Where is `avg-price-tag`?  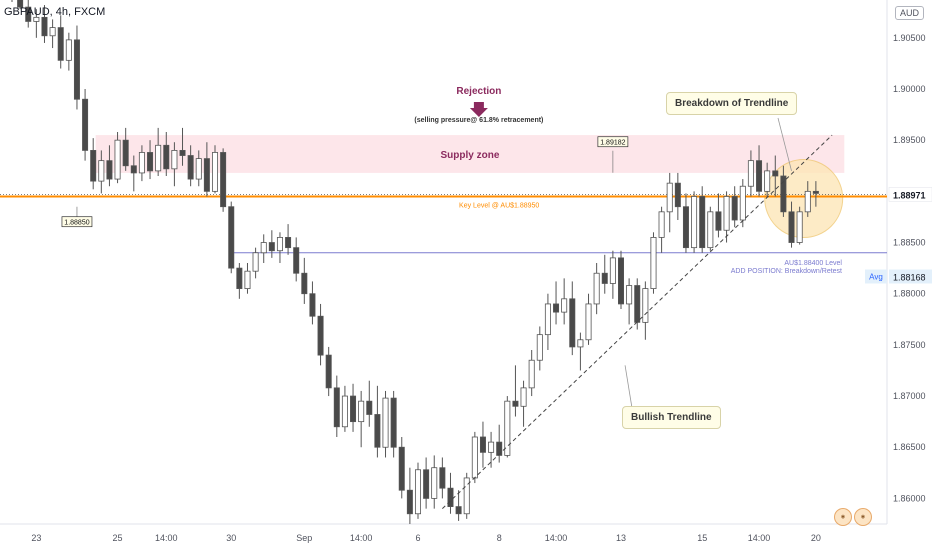 avg-price-tag is located at coordinates (910, 276).